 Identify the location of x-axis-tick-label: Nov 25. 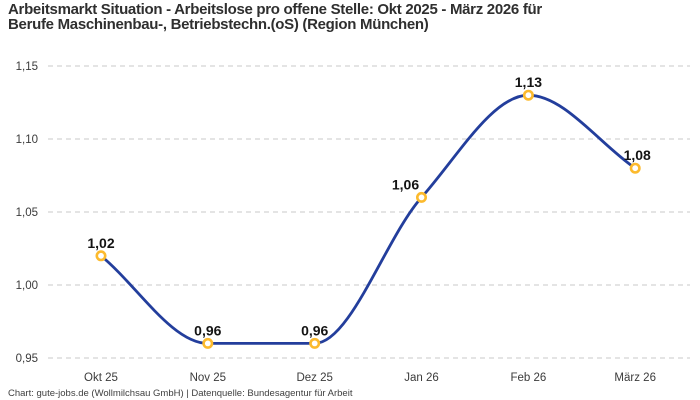
(208, 378).